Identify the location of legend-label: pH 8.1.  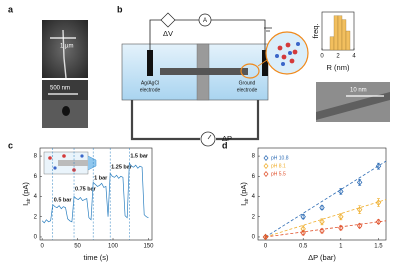
(278, 166).